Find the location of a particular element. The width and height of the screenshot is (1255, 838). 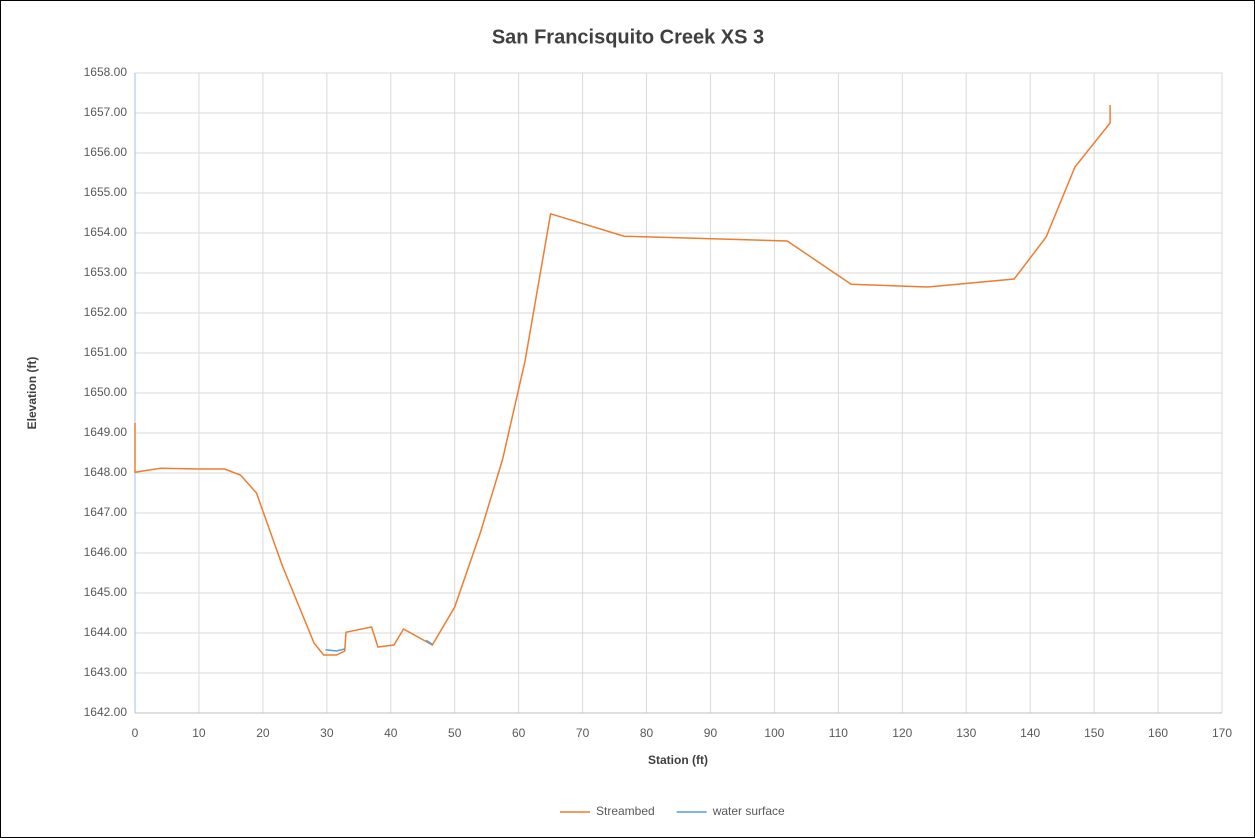

y-tick-label: 1650.00 is located at coordinates (106, 392).